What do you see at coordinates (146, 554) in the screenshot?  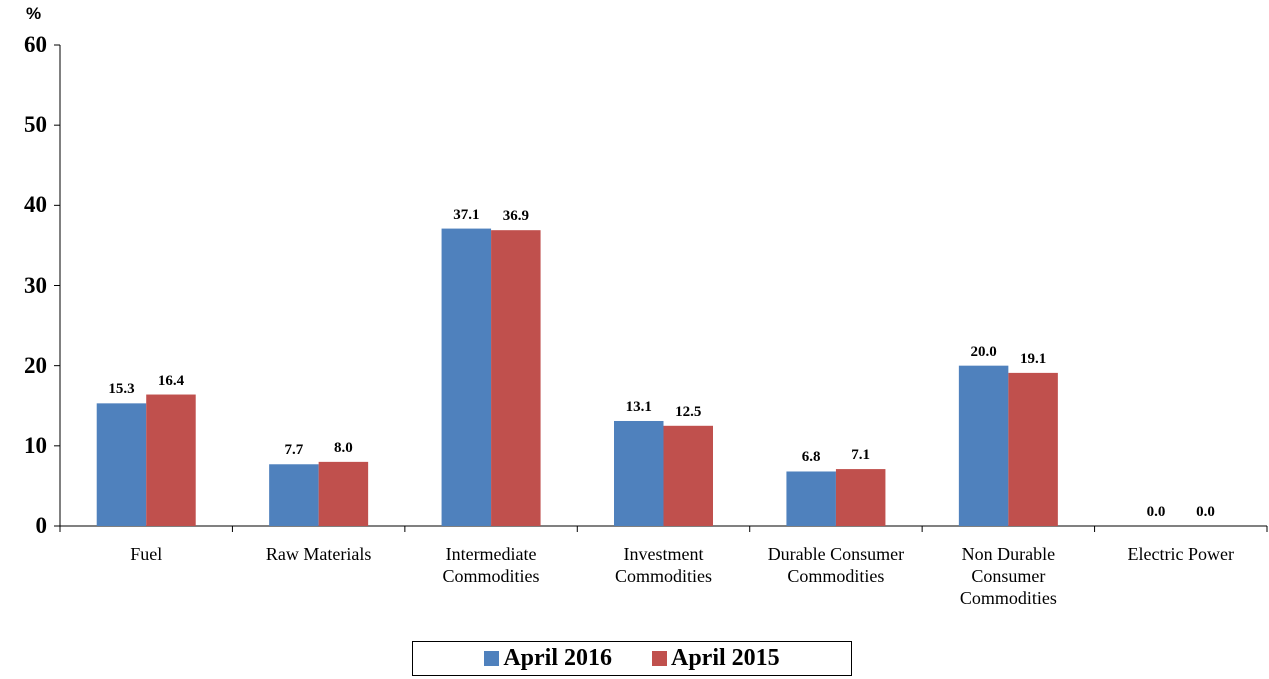 I see `x-tick-label: Fuel` at bounding box center [146, 554].